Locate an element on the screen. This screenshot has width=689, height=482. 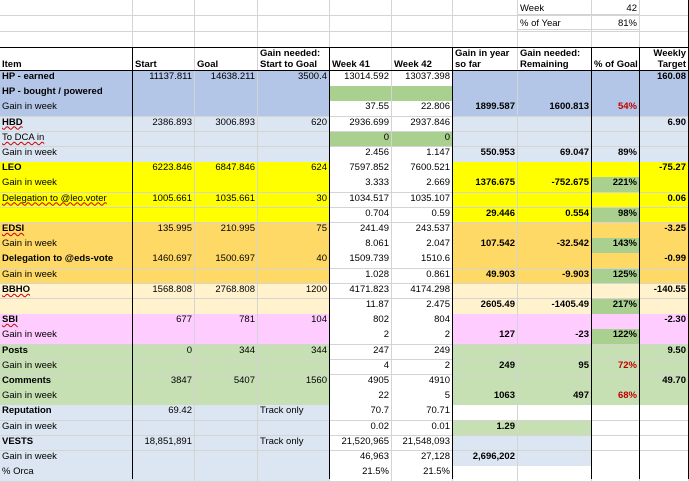
cell-pct-of-goal: 54% is located at coordinates (616, 109).